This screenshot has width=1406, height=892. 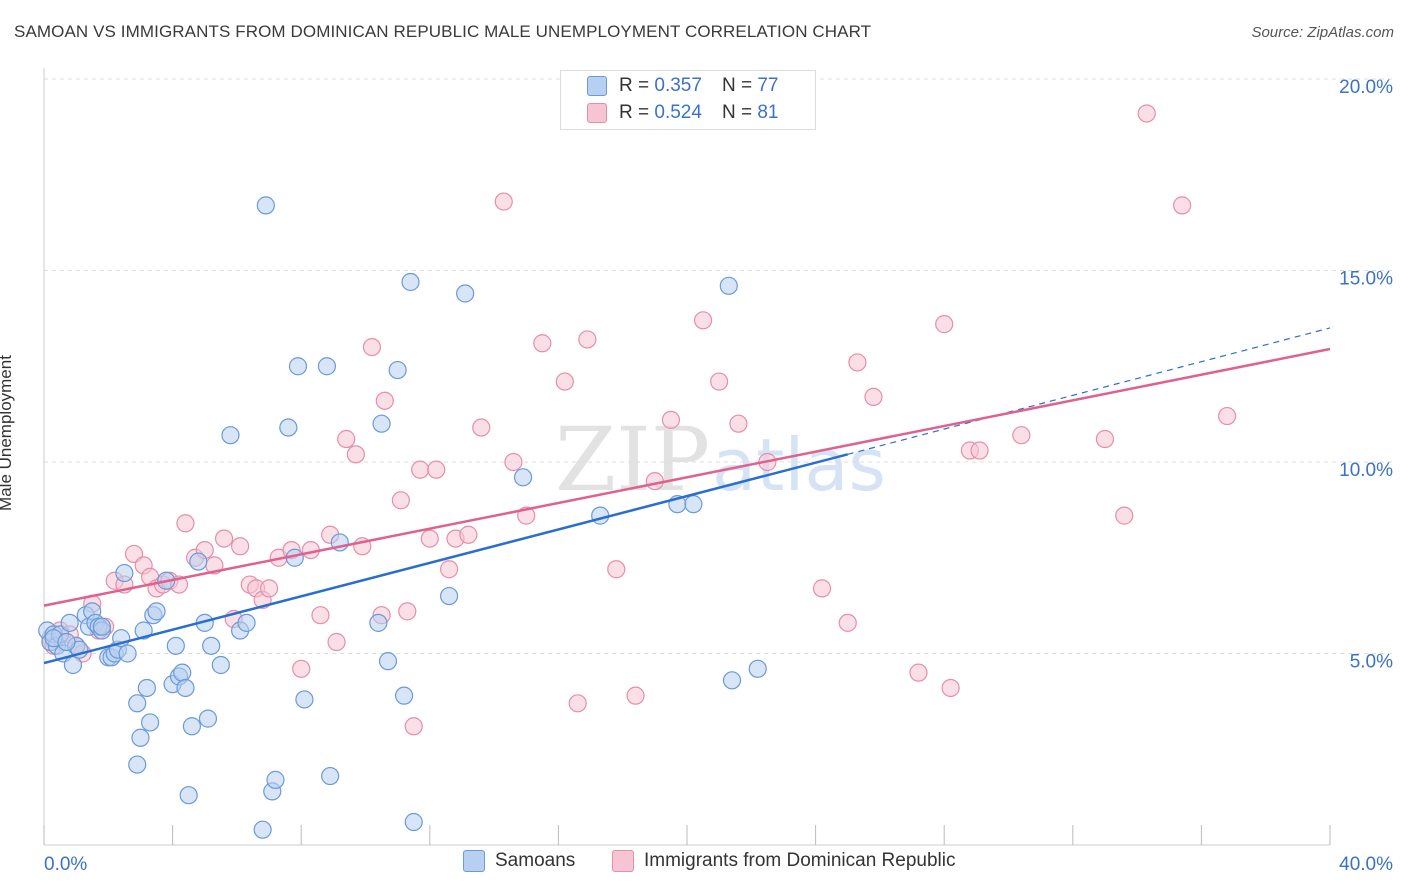 I want to click on trend-samoan-extension, so click(x=1089, y=391).